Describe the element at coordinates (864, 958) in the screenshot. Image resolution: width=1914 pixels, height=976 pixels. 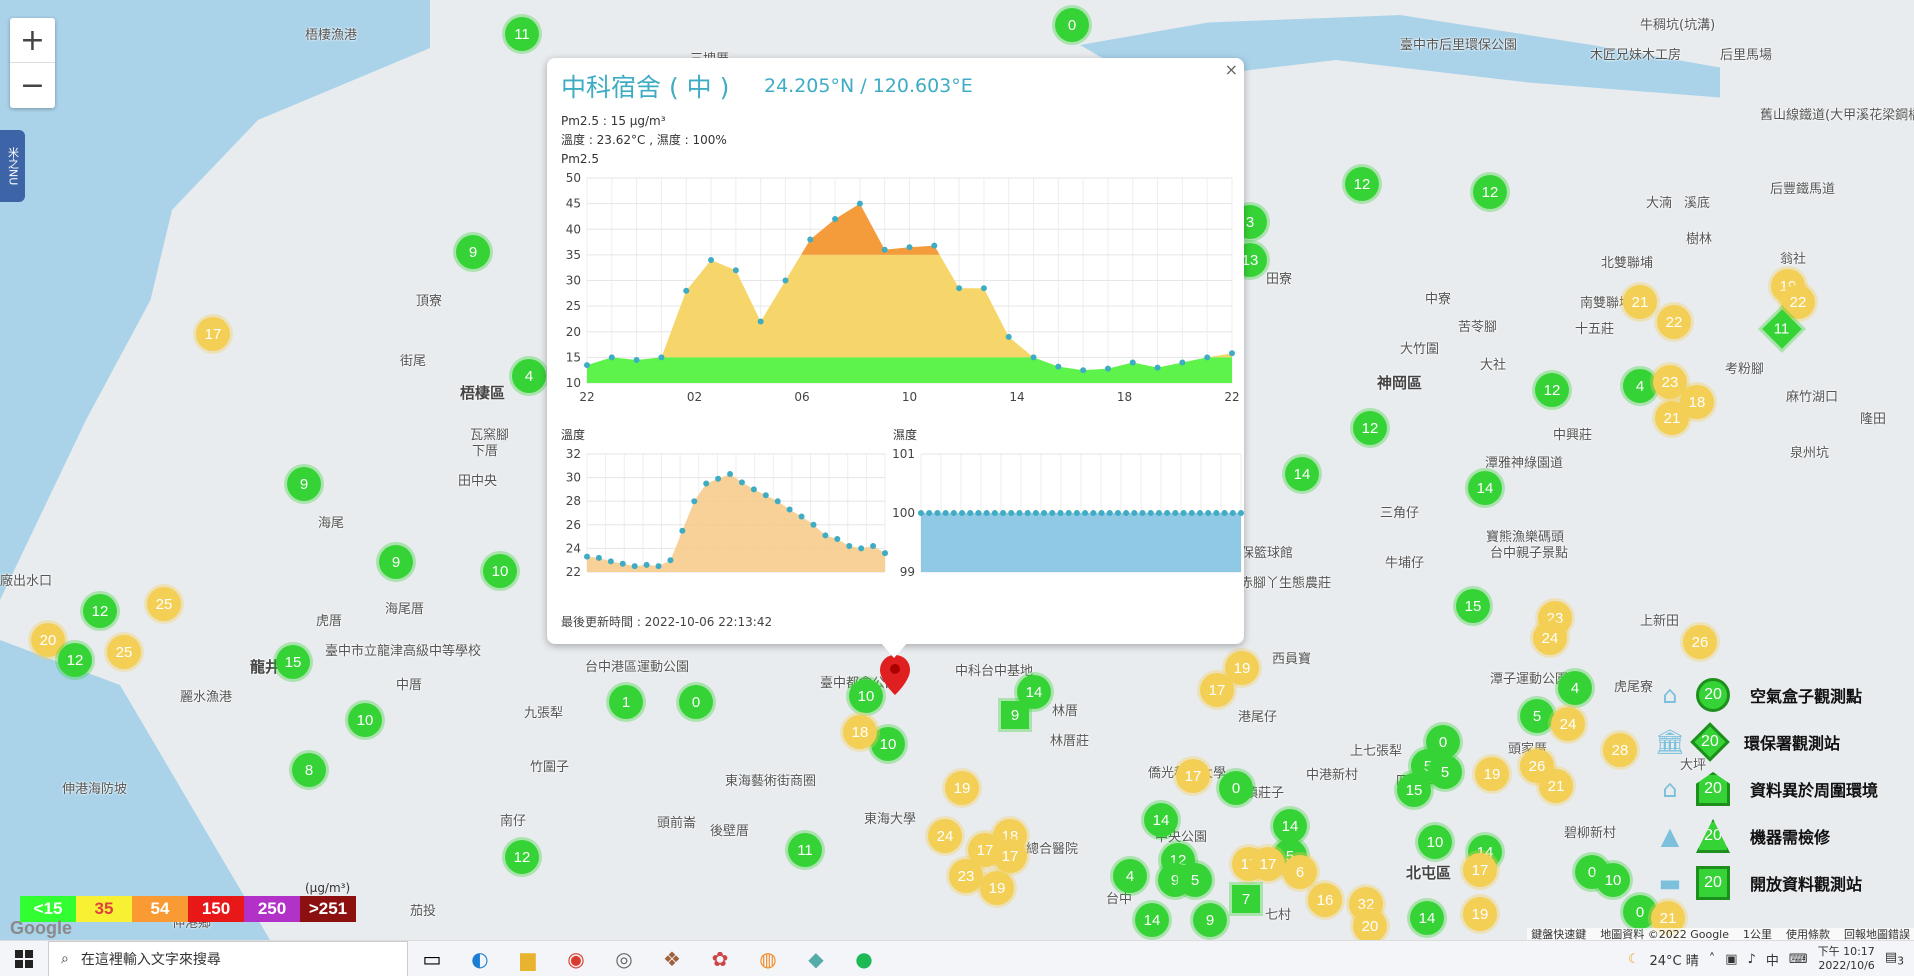
I see `spotify-icon: ●` at that location.